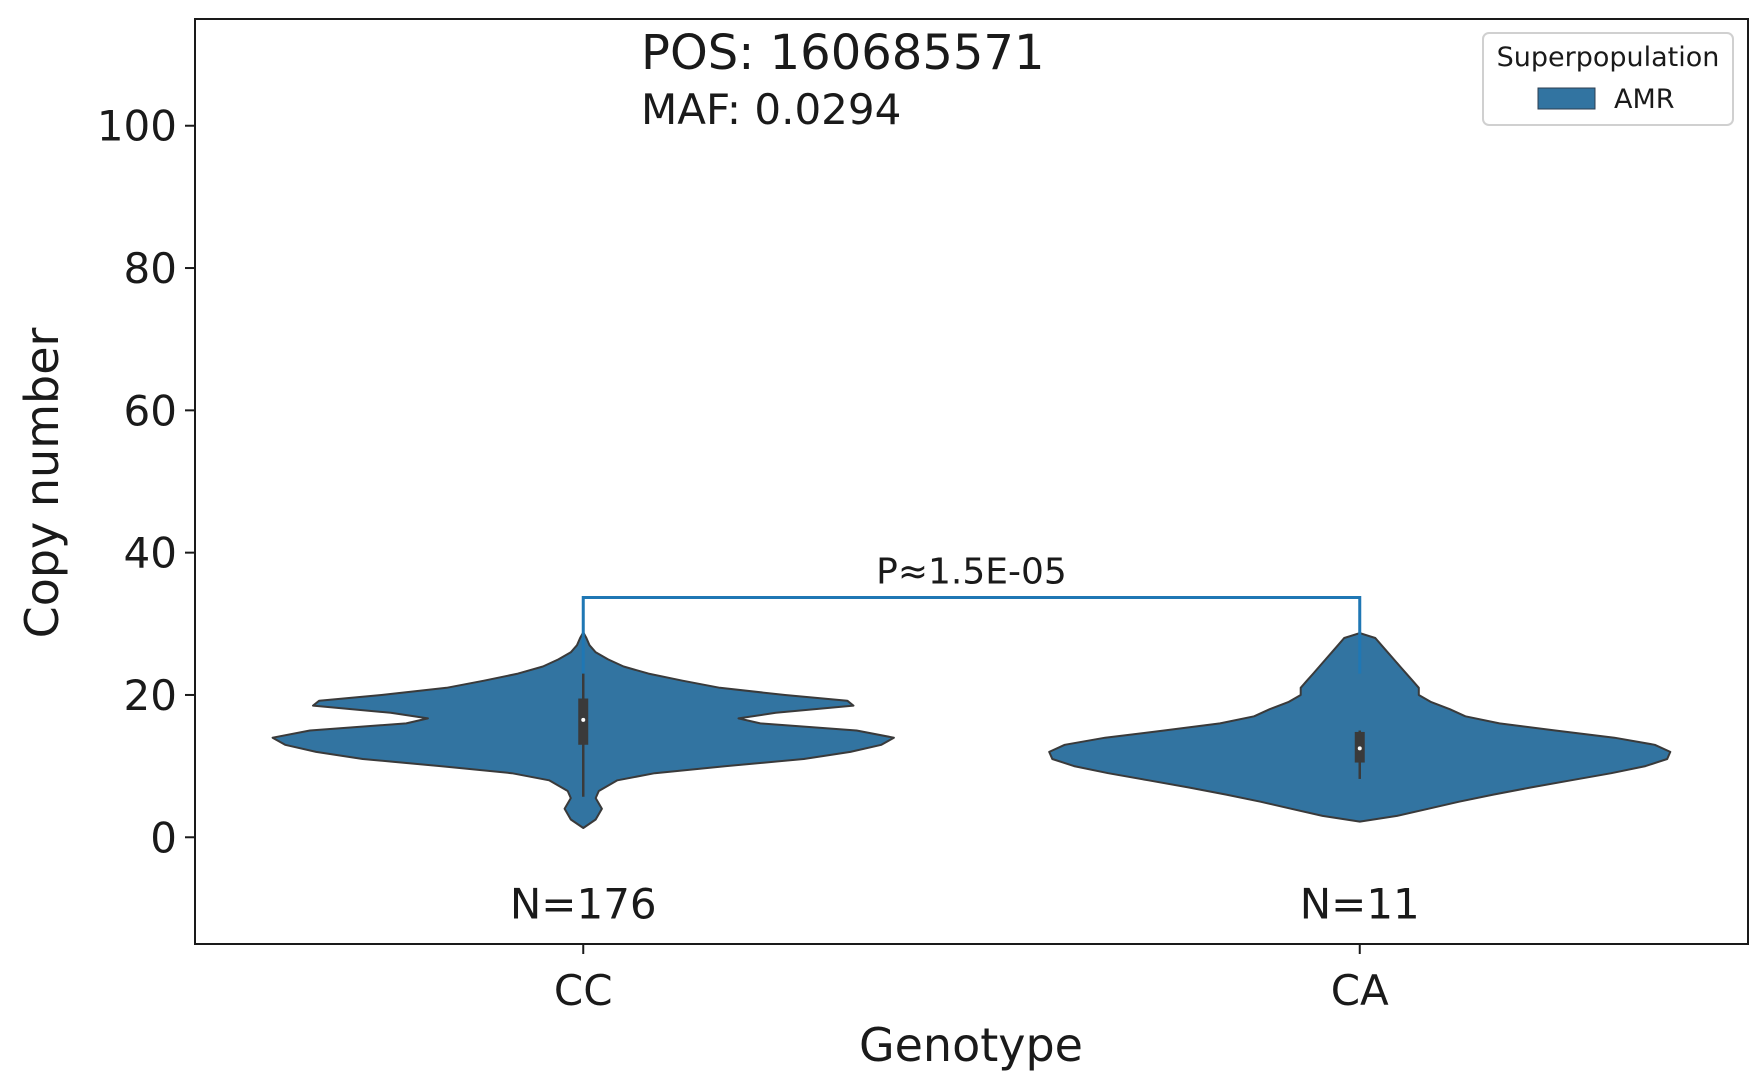 The height and width of the screenshot is (1090, 1763). Describe the element at coordinates (150, 695) in the screenshot. I see `y-tick-label: 20` at that location.